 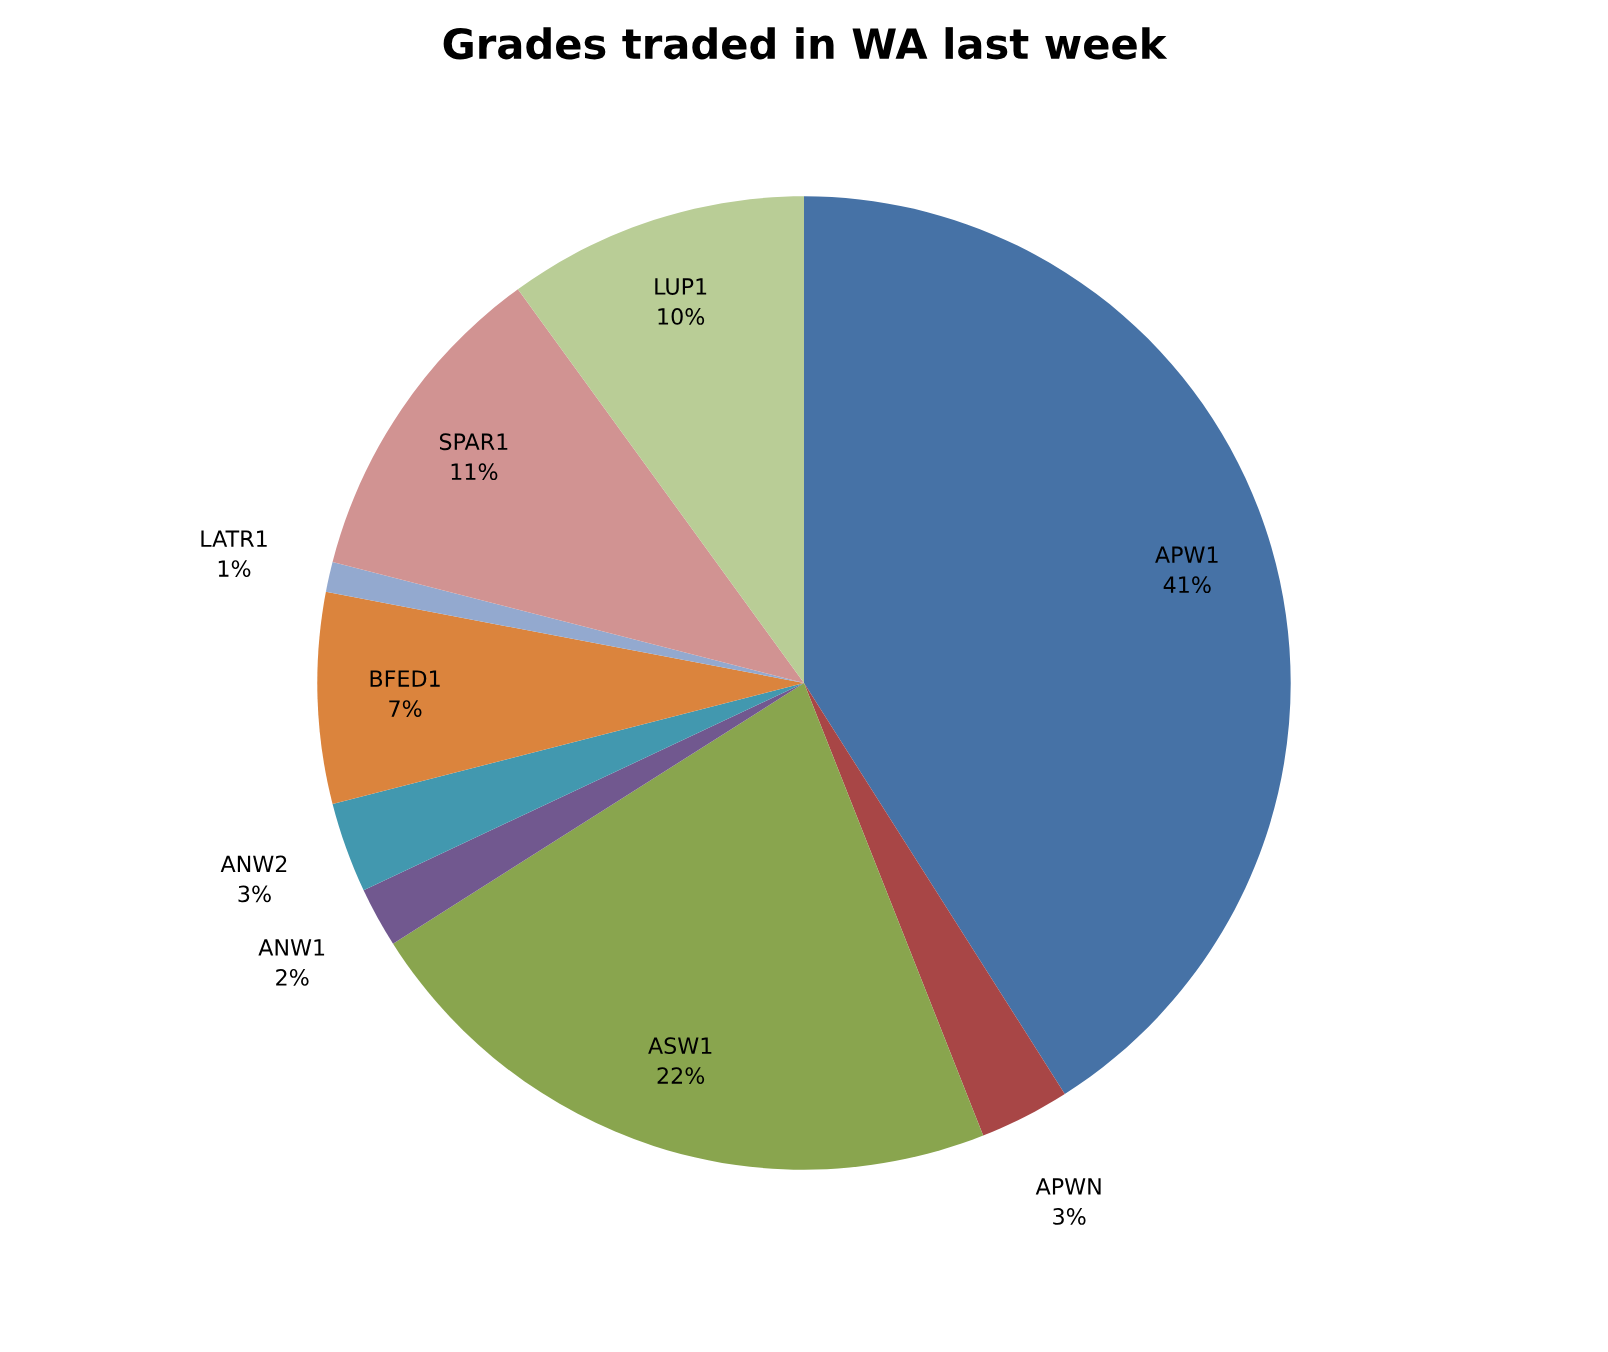 I want to click on slice-label: APWN, so click(x=1068, y=1186).